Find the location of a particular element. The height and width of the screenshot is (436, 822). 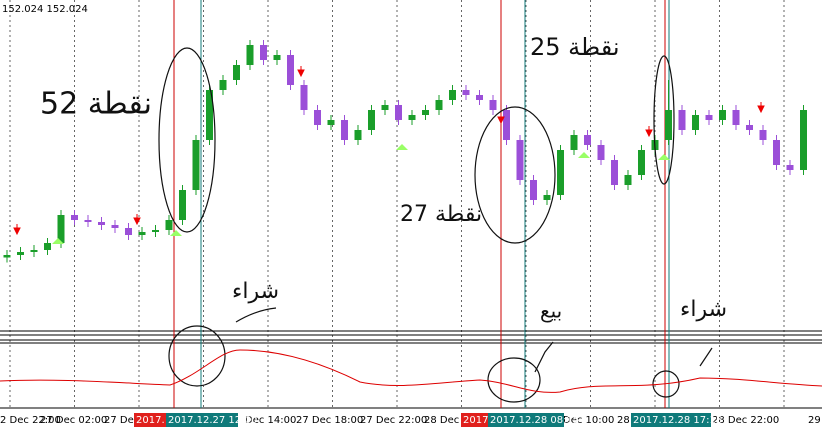

handwritten-note: شراء is located at coordinates (703, 309).